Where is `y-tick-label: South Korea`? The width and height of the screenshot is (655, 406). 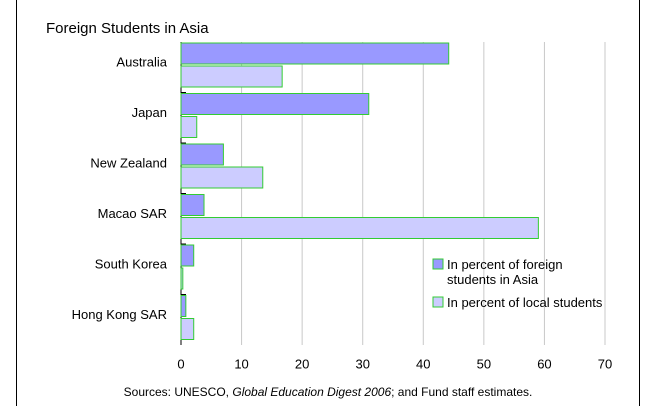 y-tick-label: South Korea is located at coordinates (131, 264).